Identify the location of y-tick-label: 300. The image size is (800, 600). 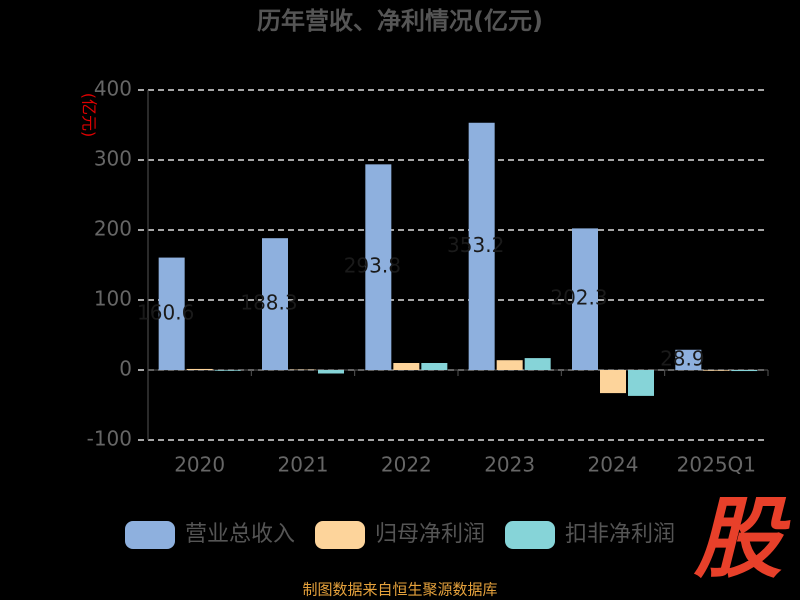
(113, 159).